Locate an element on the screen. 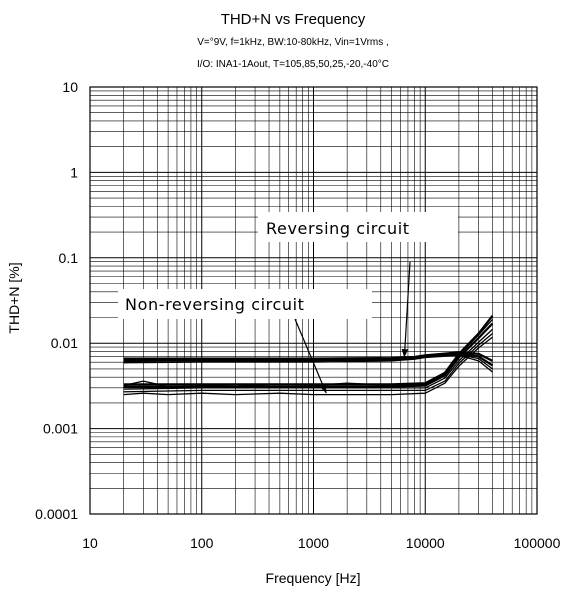 The image size is (562, 589). annotation-label: Non-reversing circuit is located at coordinates (215, 304).